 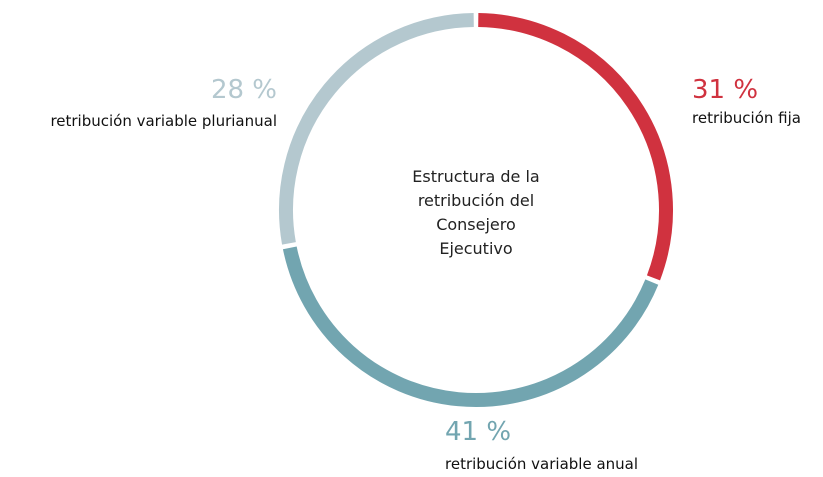 What do you see at coordinates (478, 432) in the screenshot?
I see `value-label: 41 %` at bounding box center [478, 432].